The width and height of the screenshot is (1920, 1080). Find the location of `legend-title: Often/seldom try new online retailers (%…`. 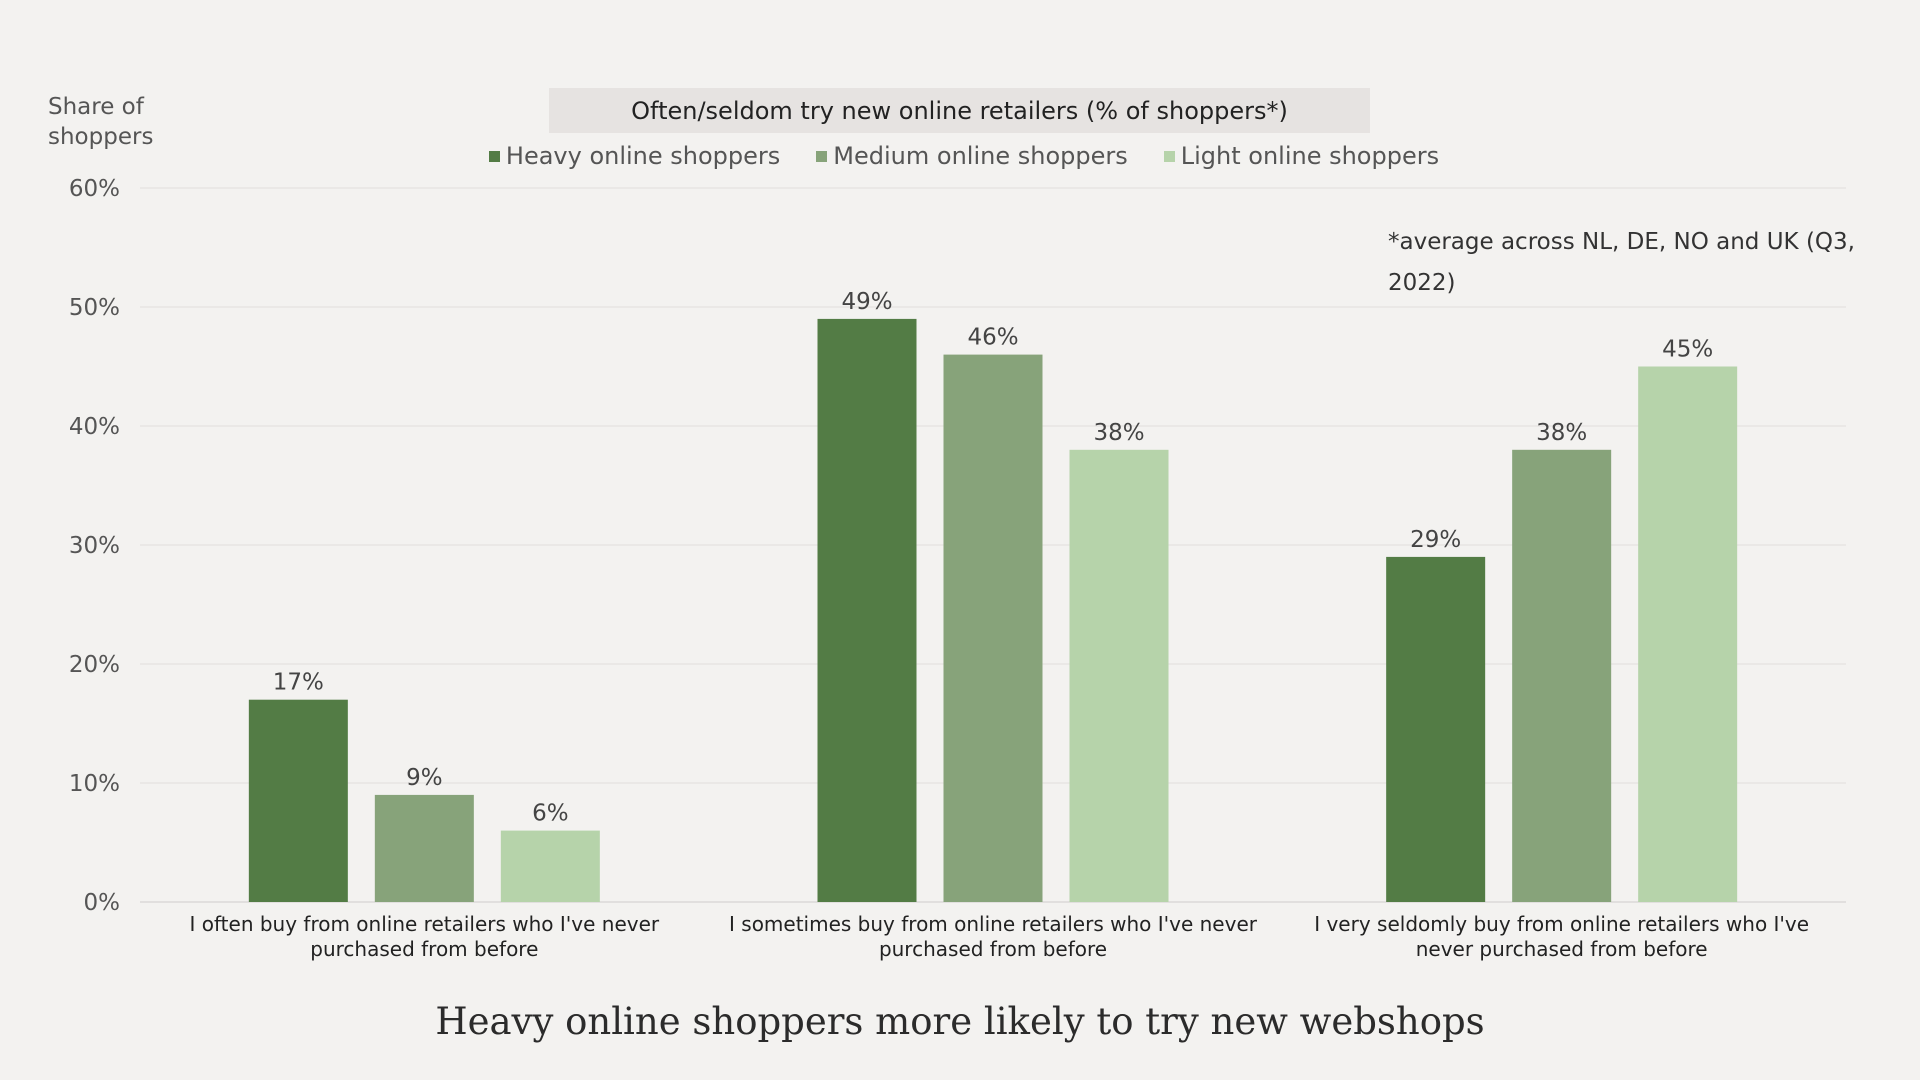

legend-title: Often/seldom try new online retailers (%… is located at coordinates (959, 110).